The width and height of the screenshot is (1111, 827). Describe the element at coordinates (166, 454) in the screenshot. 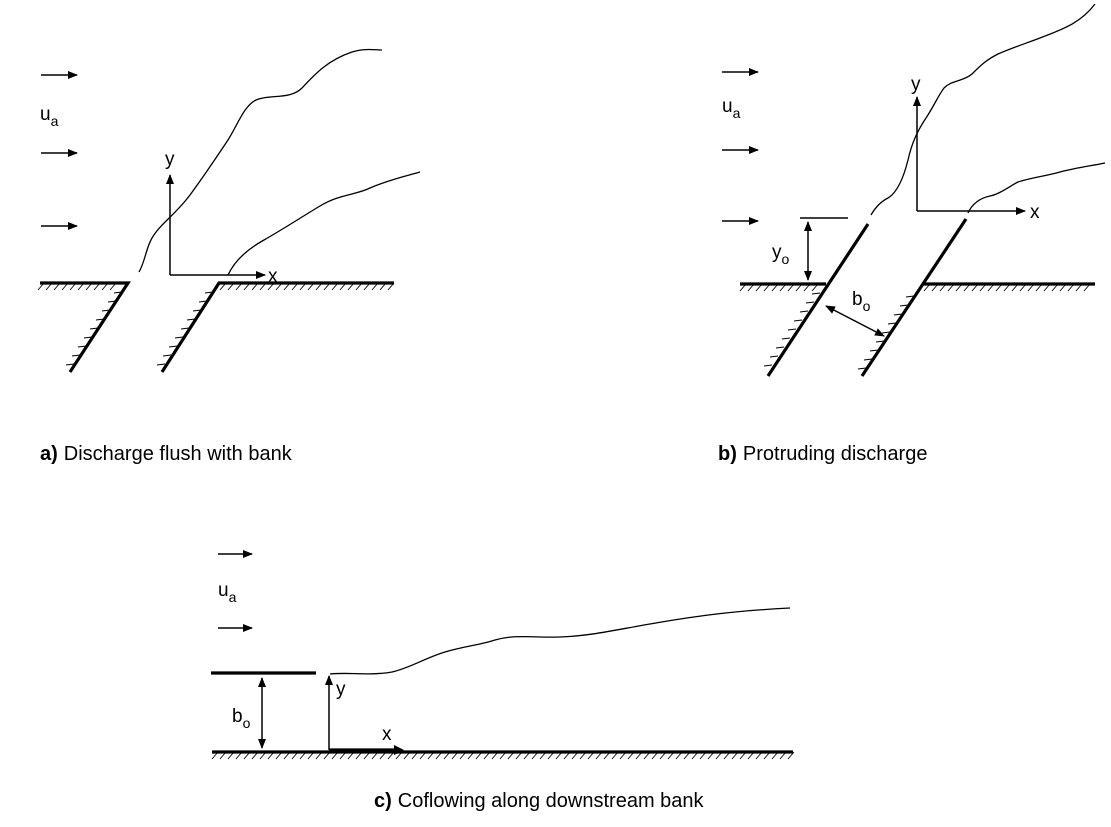

I see `caption-a: a) Discharge flush with bank` at that location.